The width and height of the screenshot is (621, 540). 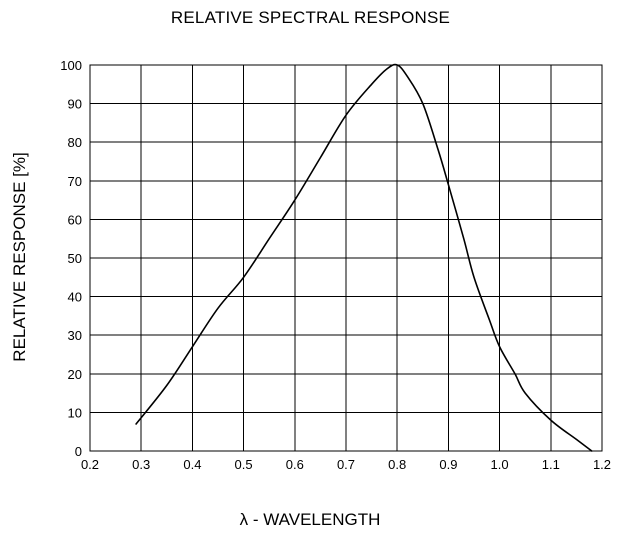 What do you see at coordinates (75, 335) in the screenshot?
I see `y-tick-label: 30` at bounding box center [75, 335].